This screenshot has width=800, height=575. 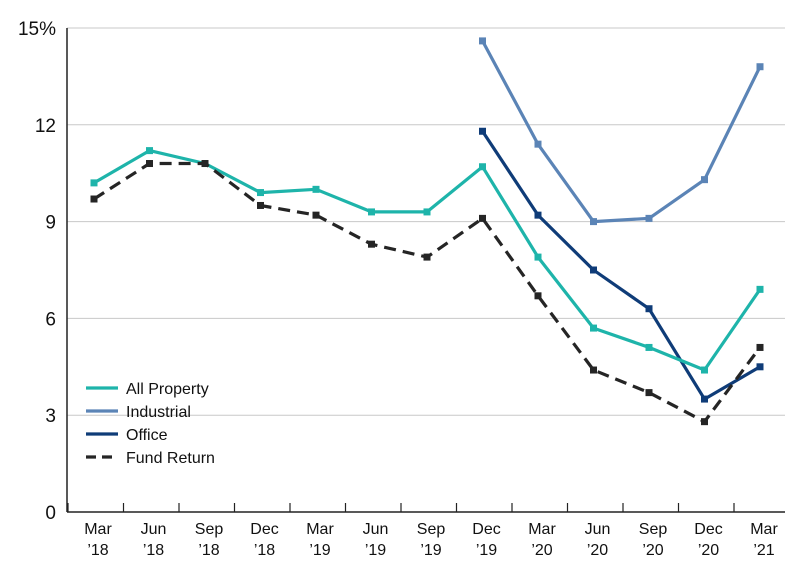 I want to click on y-tick-label: 0, so click(x=50, y=513).